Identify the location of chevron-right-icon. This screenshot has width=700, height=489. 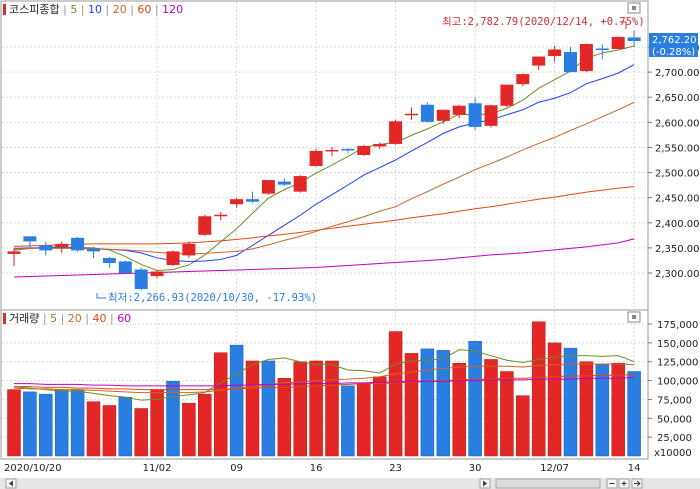
(485, 483).